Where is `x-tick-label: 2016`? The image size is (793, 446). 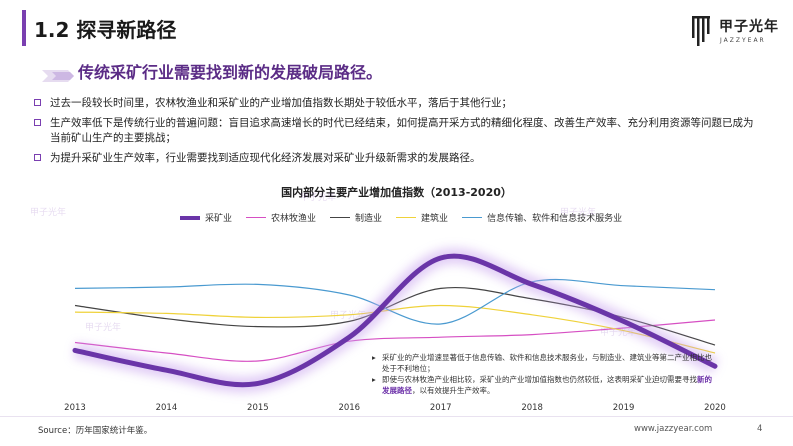 x-tick-label: 2016 is located at coordinates (349, 408).